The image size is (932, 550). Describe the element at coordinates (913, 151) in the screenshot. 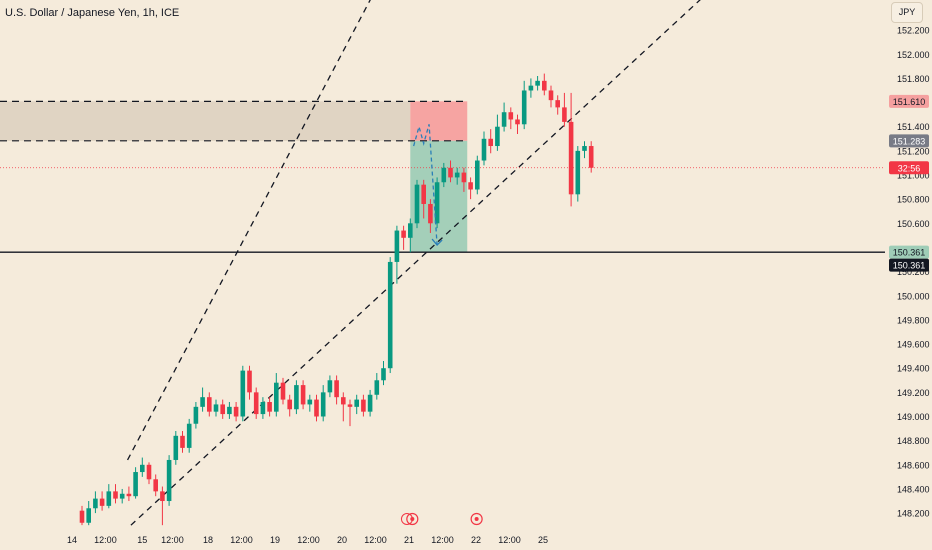

I see `y-tick-label: 151.200` at that location.